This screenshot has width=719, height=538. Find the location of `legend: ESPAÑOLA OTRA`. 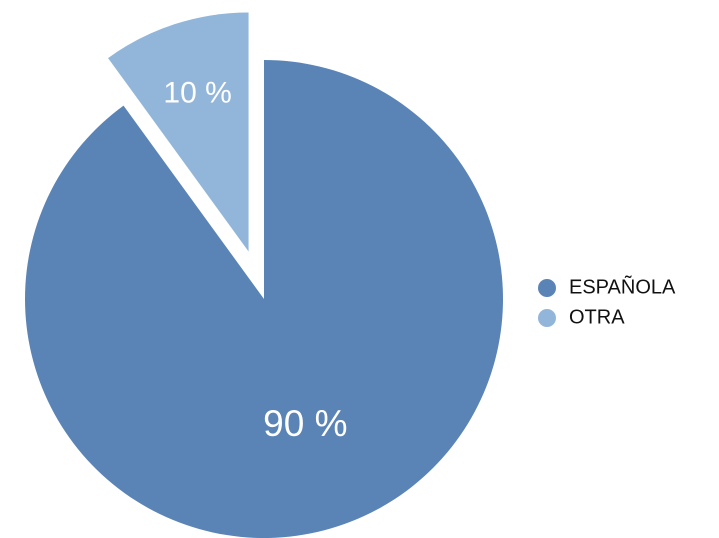

legend: ESPAÑOLA OTRA is located at coordinates (607, 301).